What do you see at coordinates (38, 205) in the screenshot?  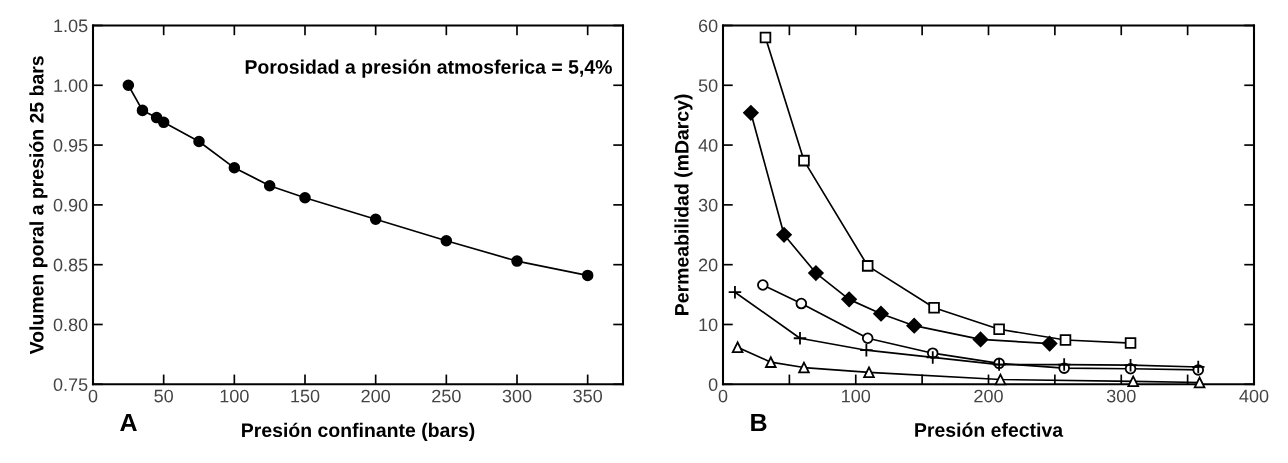 I see `y-axis-title: Volumen poral a presión 25 bars` at bounding box center [38, 205].